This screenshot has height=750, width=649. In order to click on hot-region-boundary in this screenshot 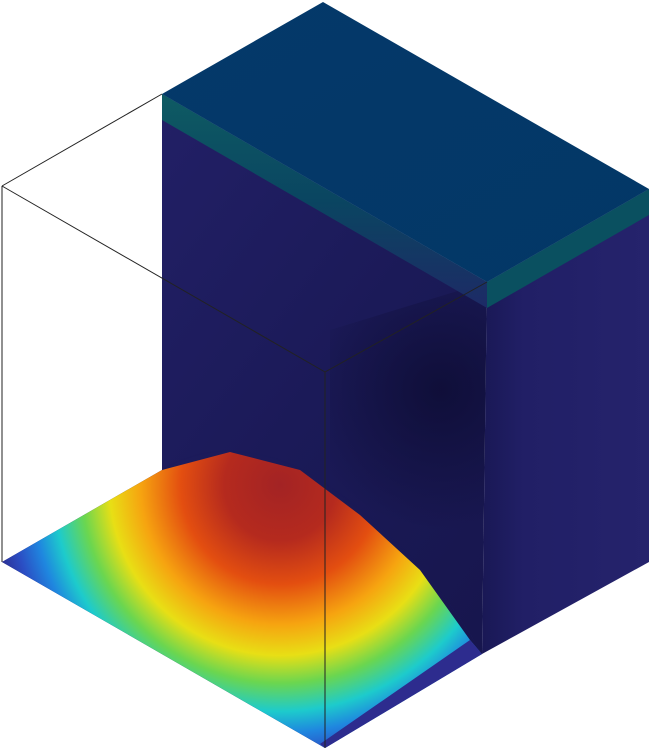, I will do `click(322, 552)`.